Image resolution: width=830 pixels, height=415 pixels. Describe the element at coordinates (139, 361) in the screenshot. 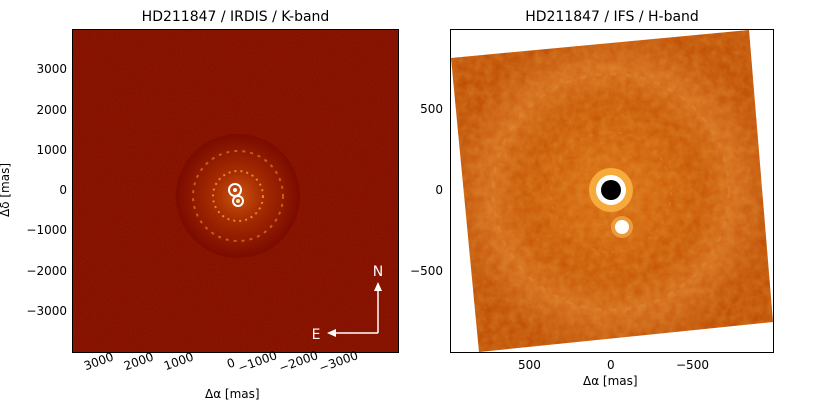

I see `left-x-tick-2000: 2000` at that location.